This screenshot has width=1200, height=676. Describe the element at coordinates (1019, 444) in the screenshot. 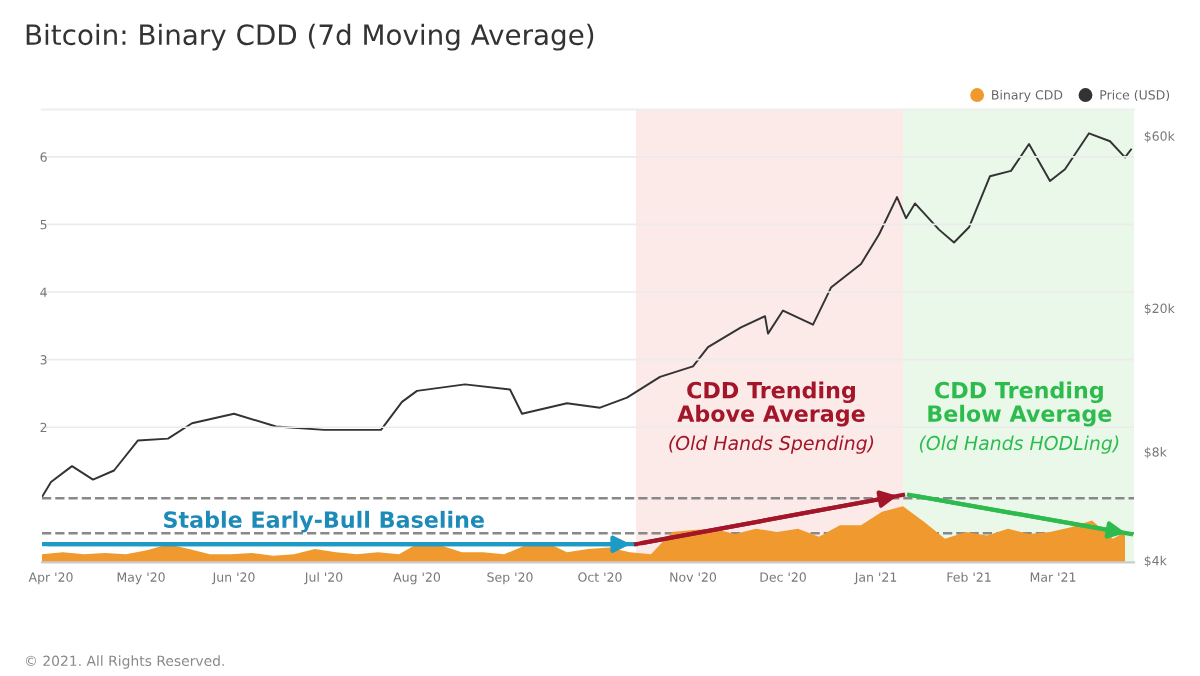

I see `annotation: (Old Hands HODLing)` at that location.